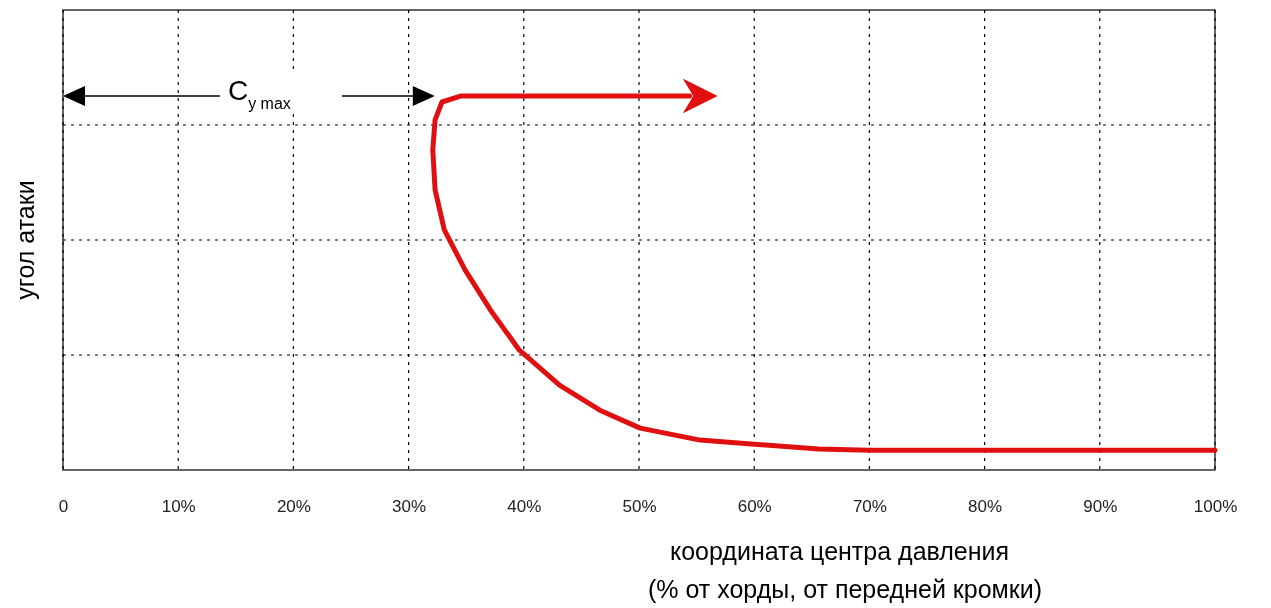 This screenshot has width=1271, height=608. I want to click on x-tick-label: 80%, so click(985, 507).